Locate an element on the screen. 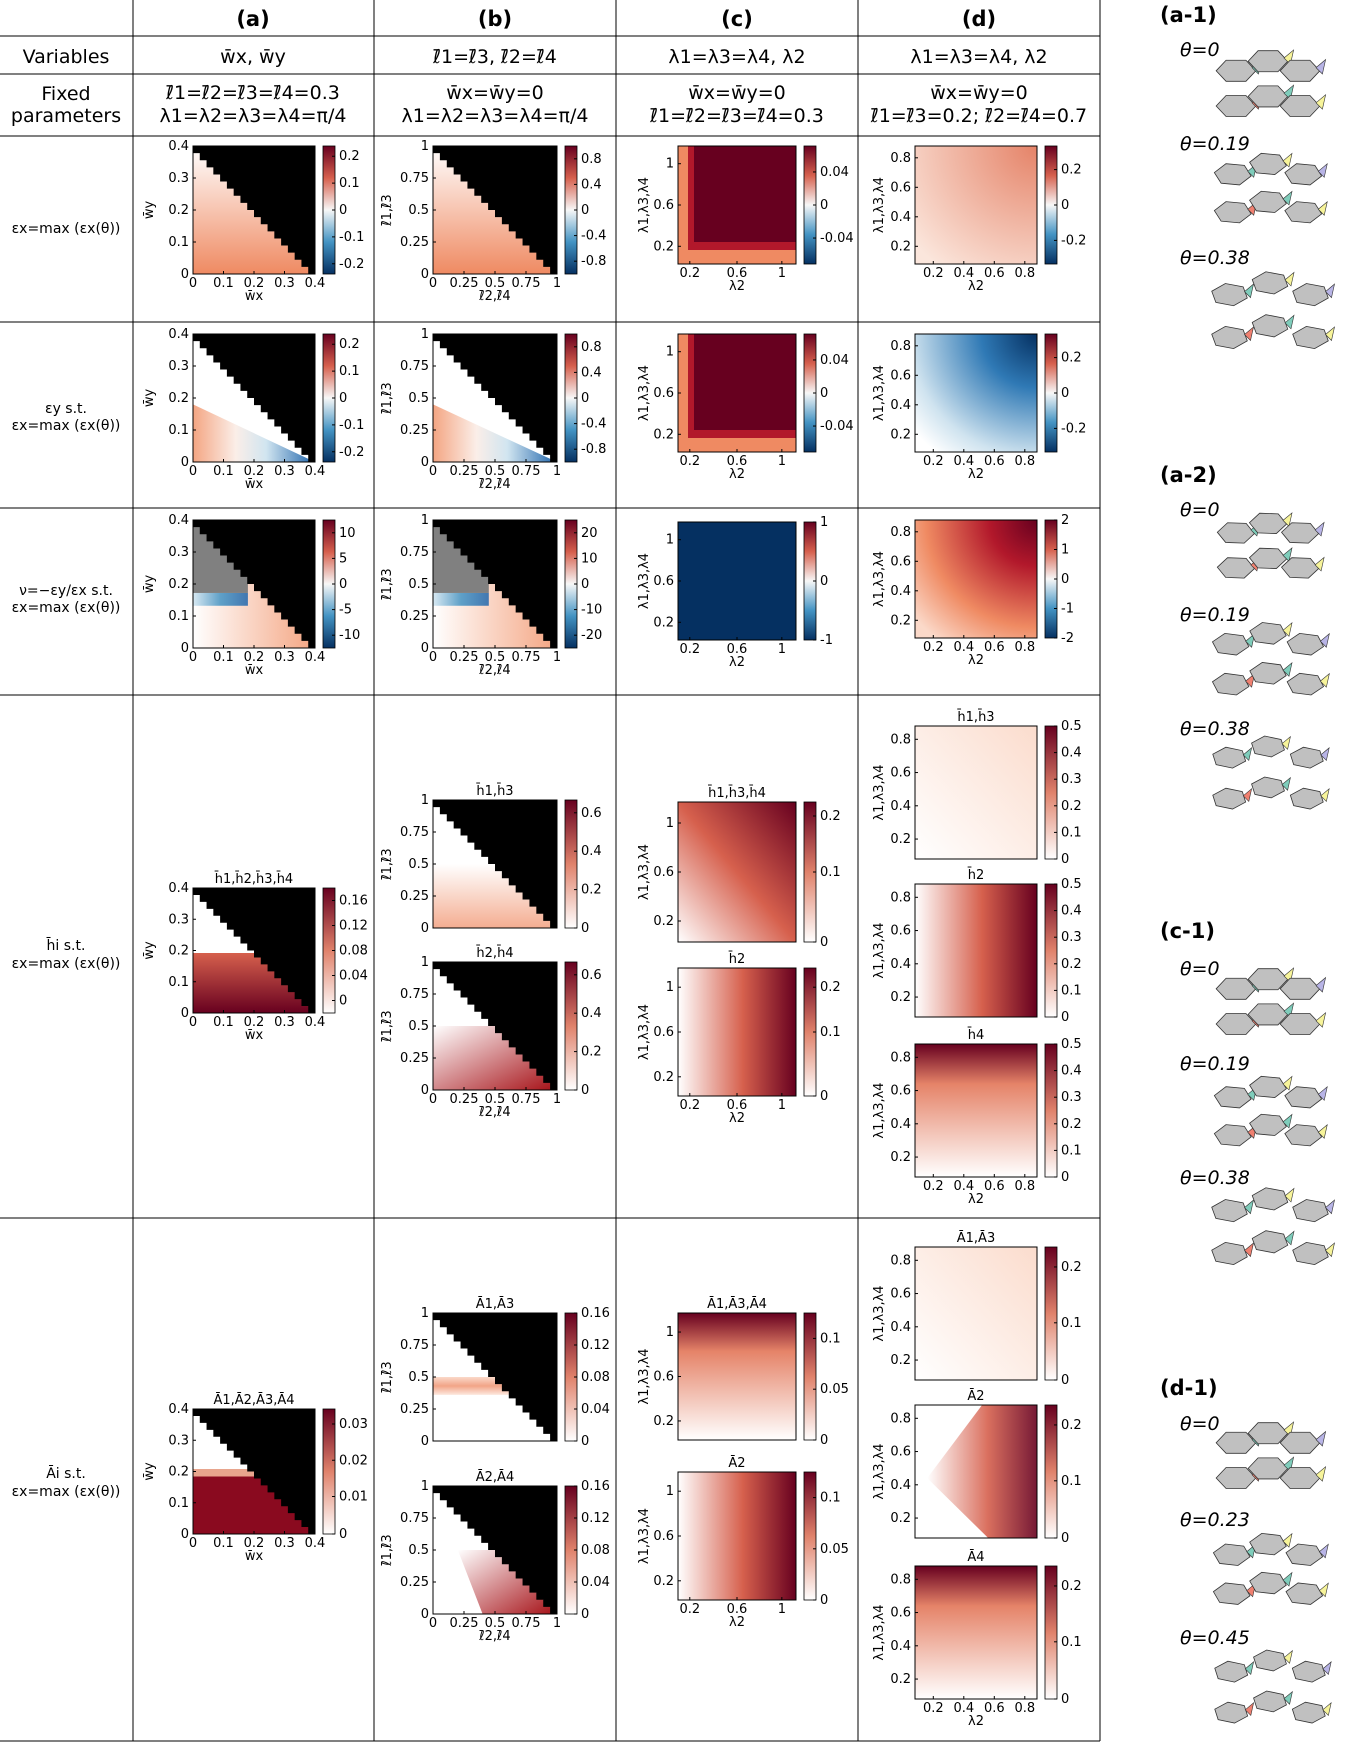  y-axis-label: λ1,λ3,λ4 is located at coordinates (879, 205).